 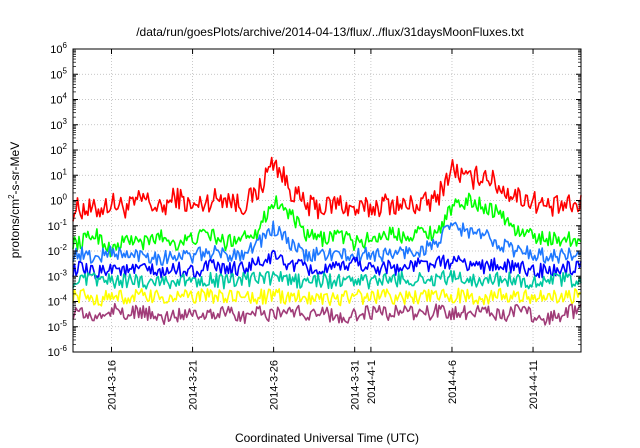 I want to click on y-axis-label: protons/cm2-s-sr-MeV, so click(x=14, y=200).